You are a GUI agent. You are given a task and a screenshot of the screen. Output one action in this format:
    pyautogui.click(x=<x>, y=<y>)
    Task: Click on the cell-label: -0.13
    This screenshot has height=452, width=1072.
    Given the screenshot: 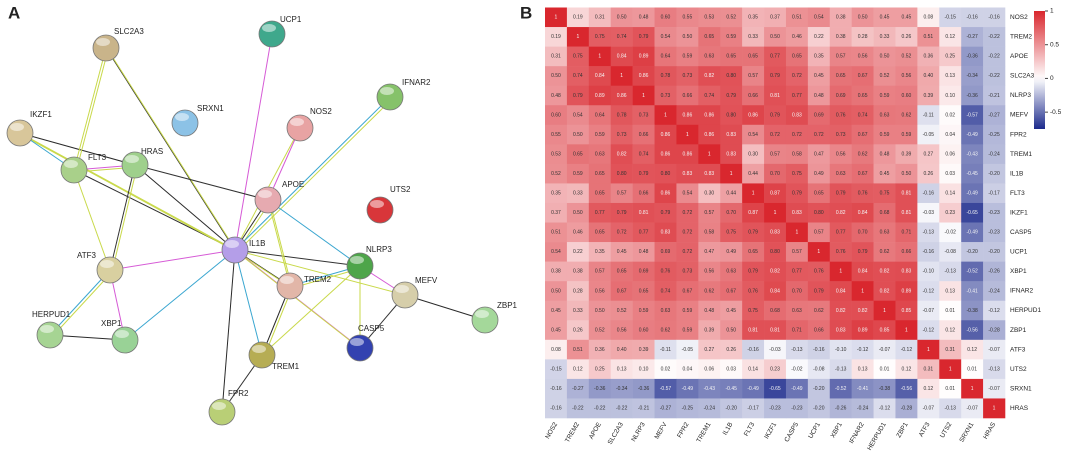 What is the action you would take?
    pyautogui.click(x=994, y=369)
    